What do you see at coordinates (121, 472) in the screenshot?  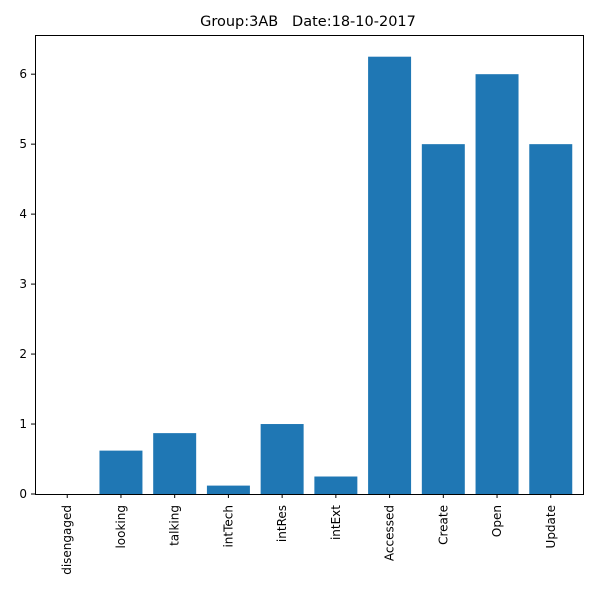 I see `bar-looking` at bounding box center [121, 472].